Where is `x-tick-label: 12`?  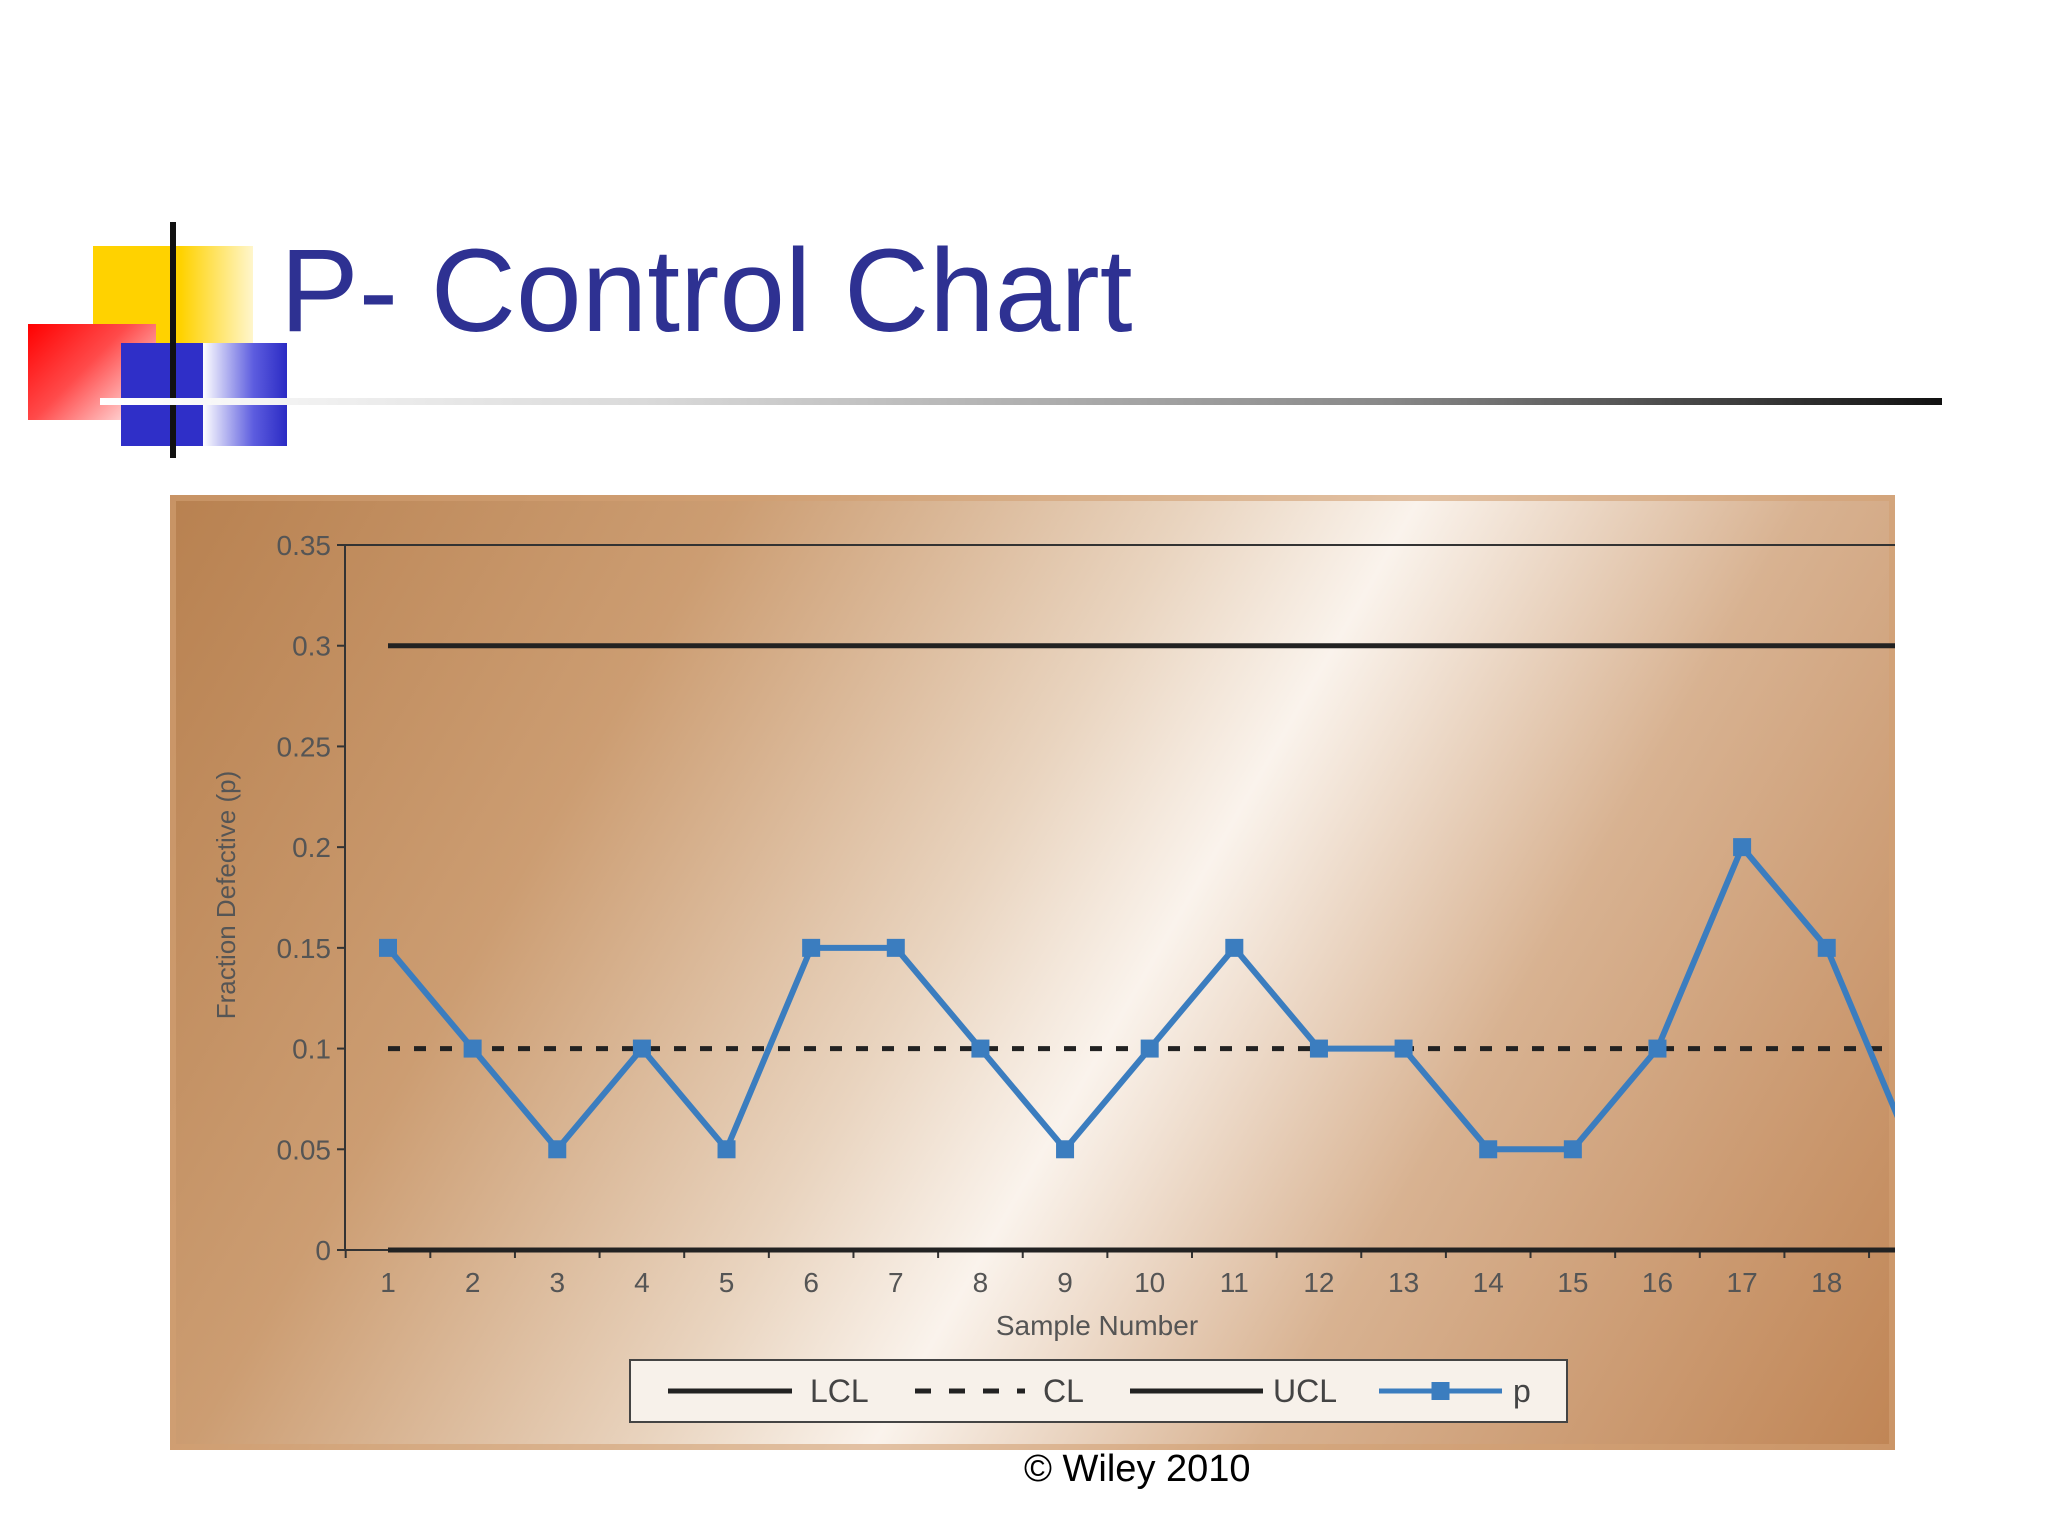
x-tick-label: 12 is located at coordinates (1318, 1282).